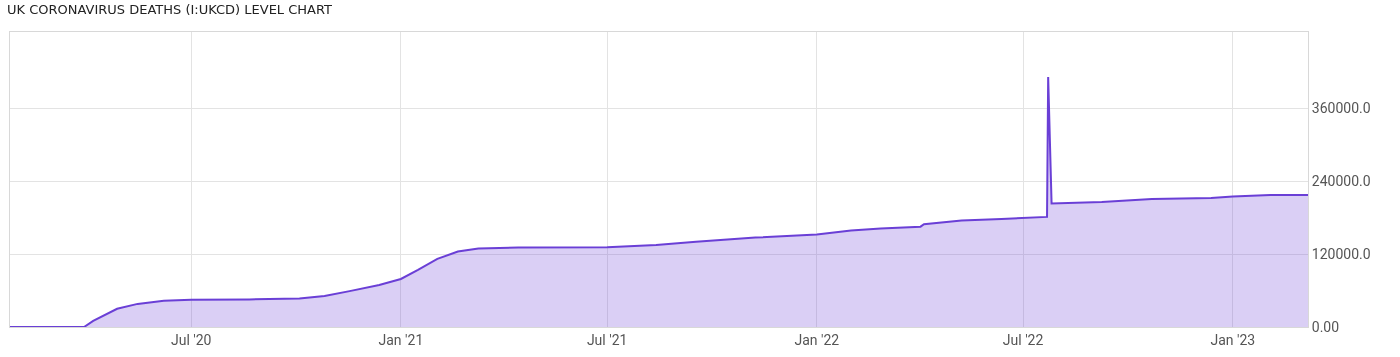  What do you see at coordinates (1341, 107) in the screenshot?
I see `y-tick-label: 360000.0` at bounding box center [1341, 107].